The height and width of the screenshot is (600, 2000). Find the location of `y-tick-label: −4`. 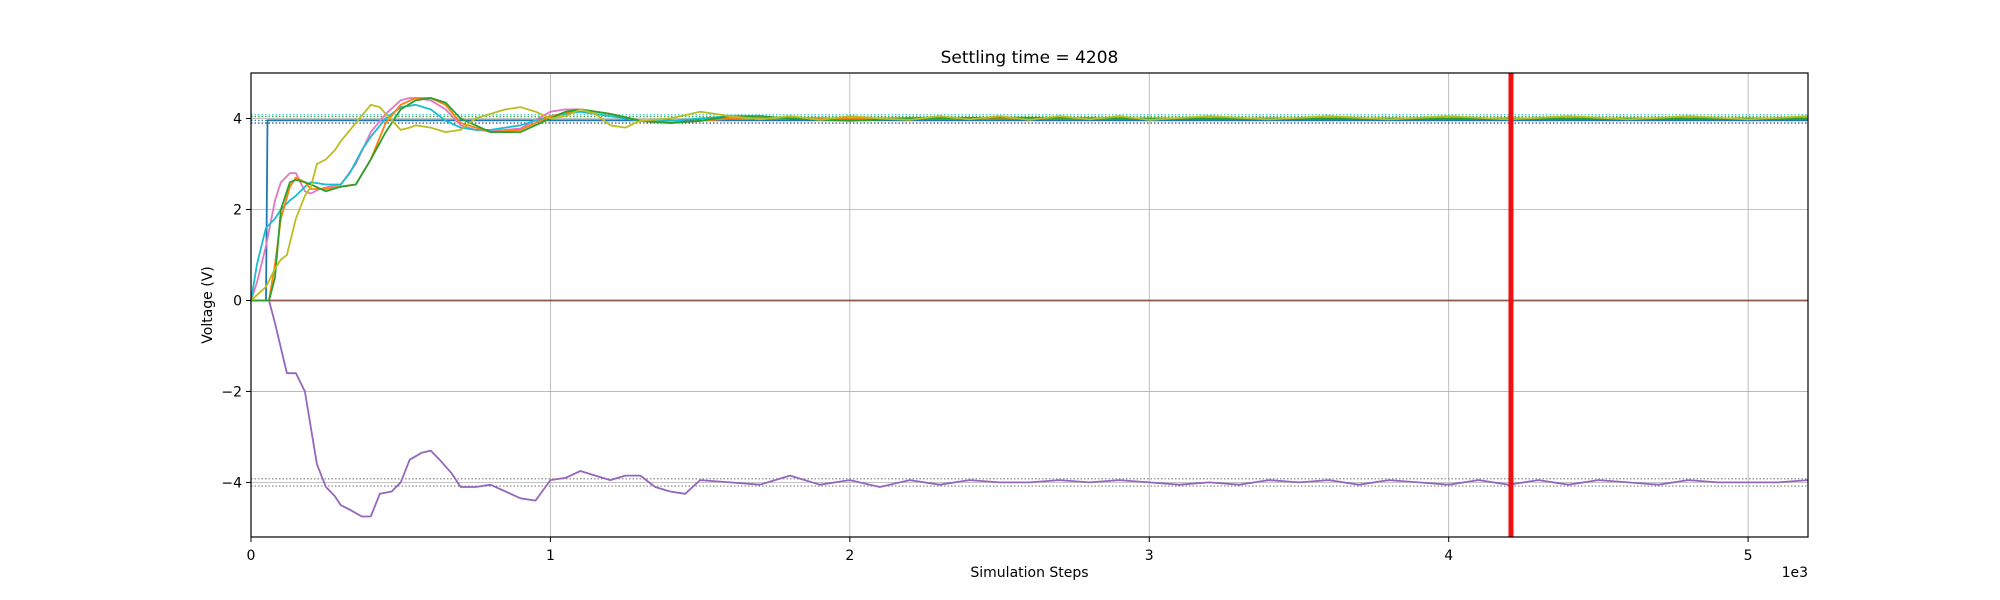

y-tick-label: −4 is located at coordinates (231, 483).